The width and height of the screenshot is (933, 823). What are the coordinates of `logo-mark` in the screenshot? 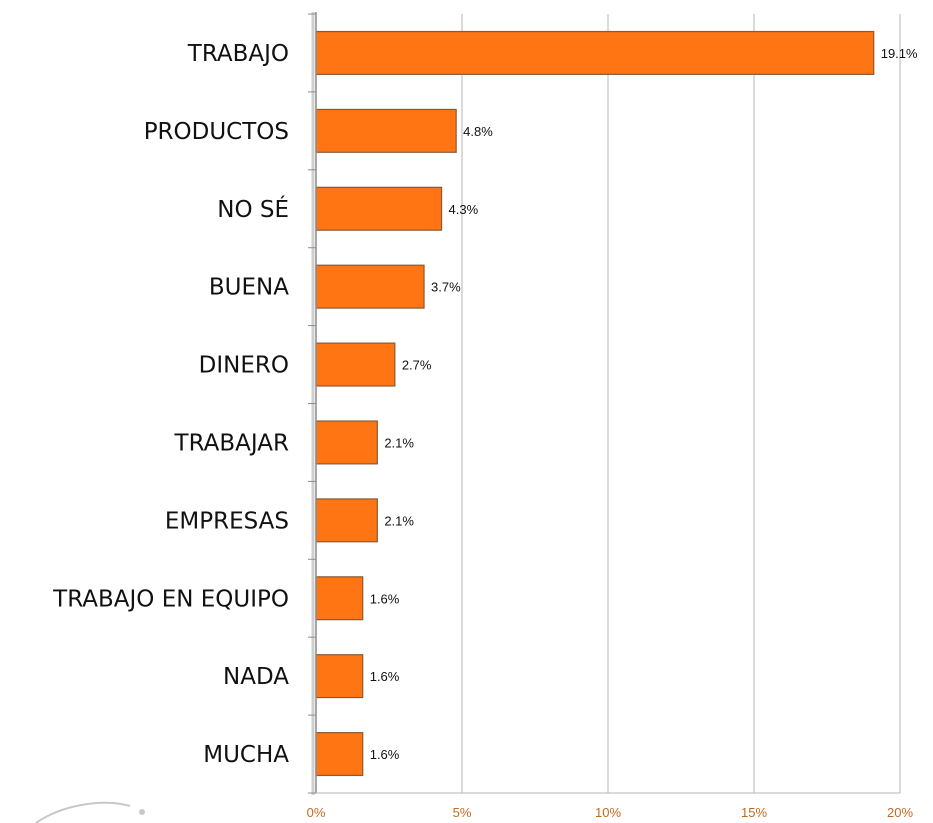 It's located at (90, 812).